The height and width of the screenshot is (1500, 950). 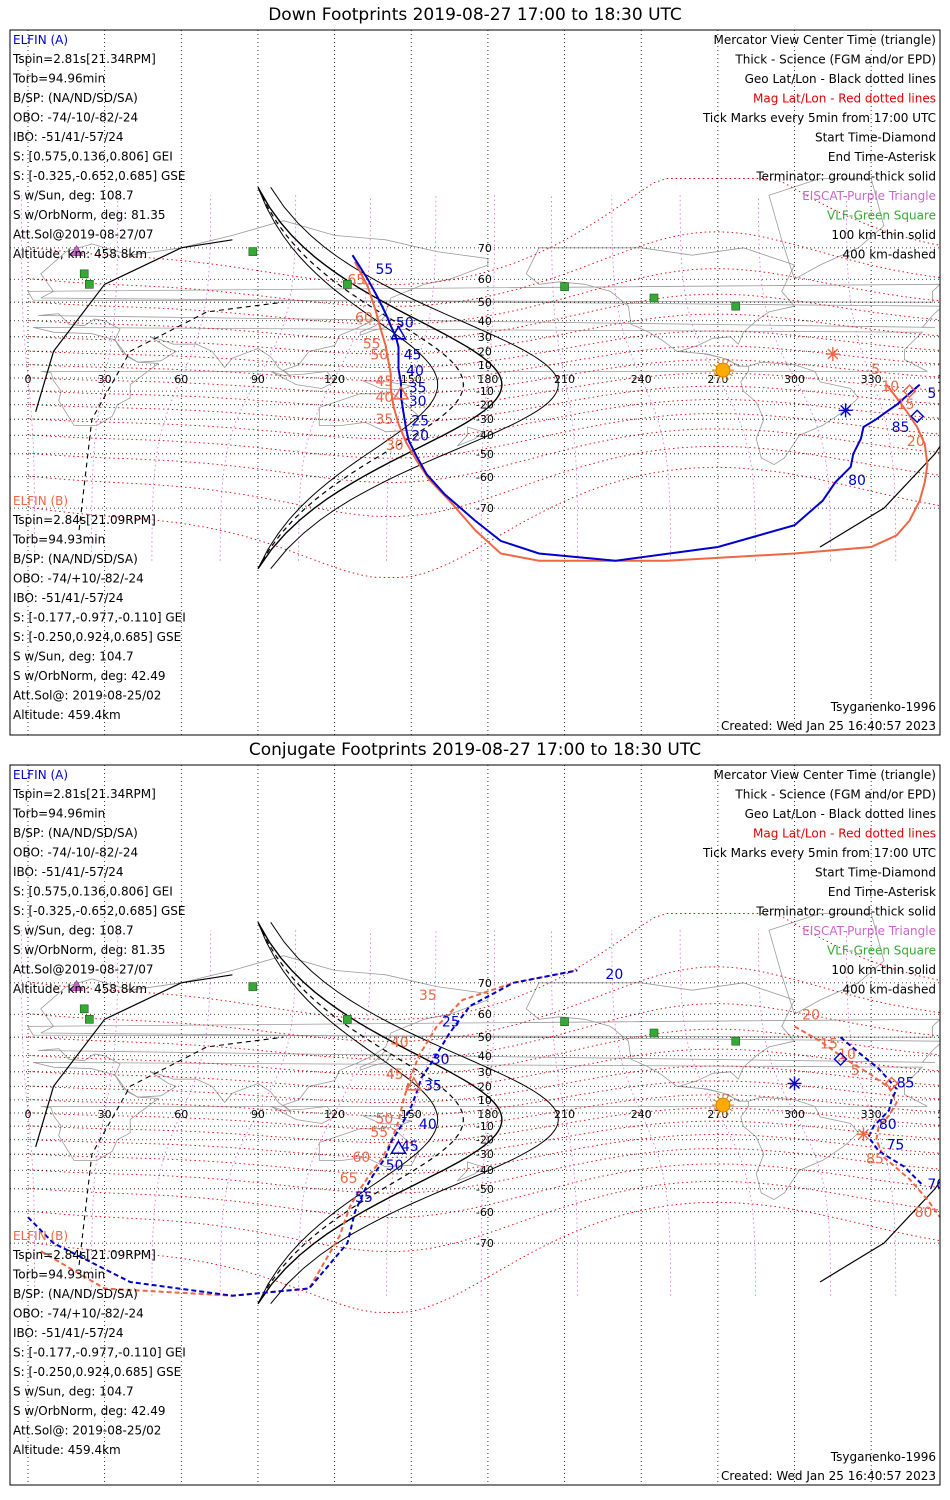 What do you see at coordinates (485, 983) in the screenshot?
I see `lat-tick-label: 70` at bounding box center [485, 983].